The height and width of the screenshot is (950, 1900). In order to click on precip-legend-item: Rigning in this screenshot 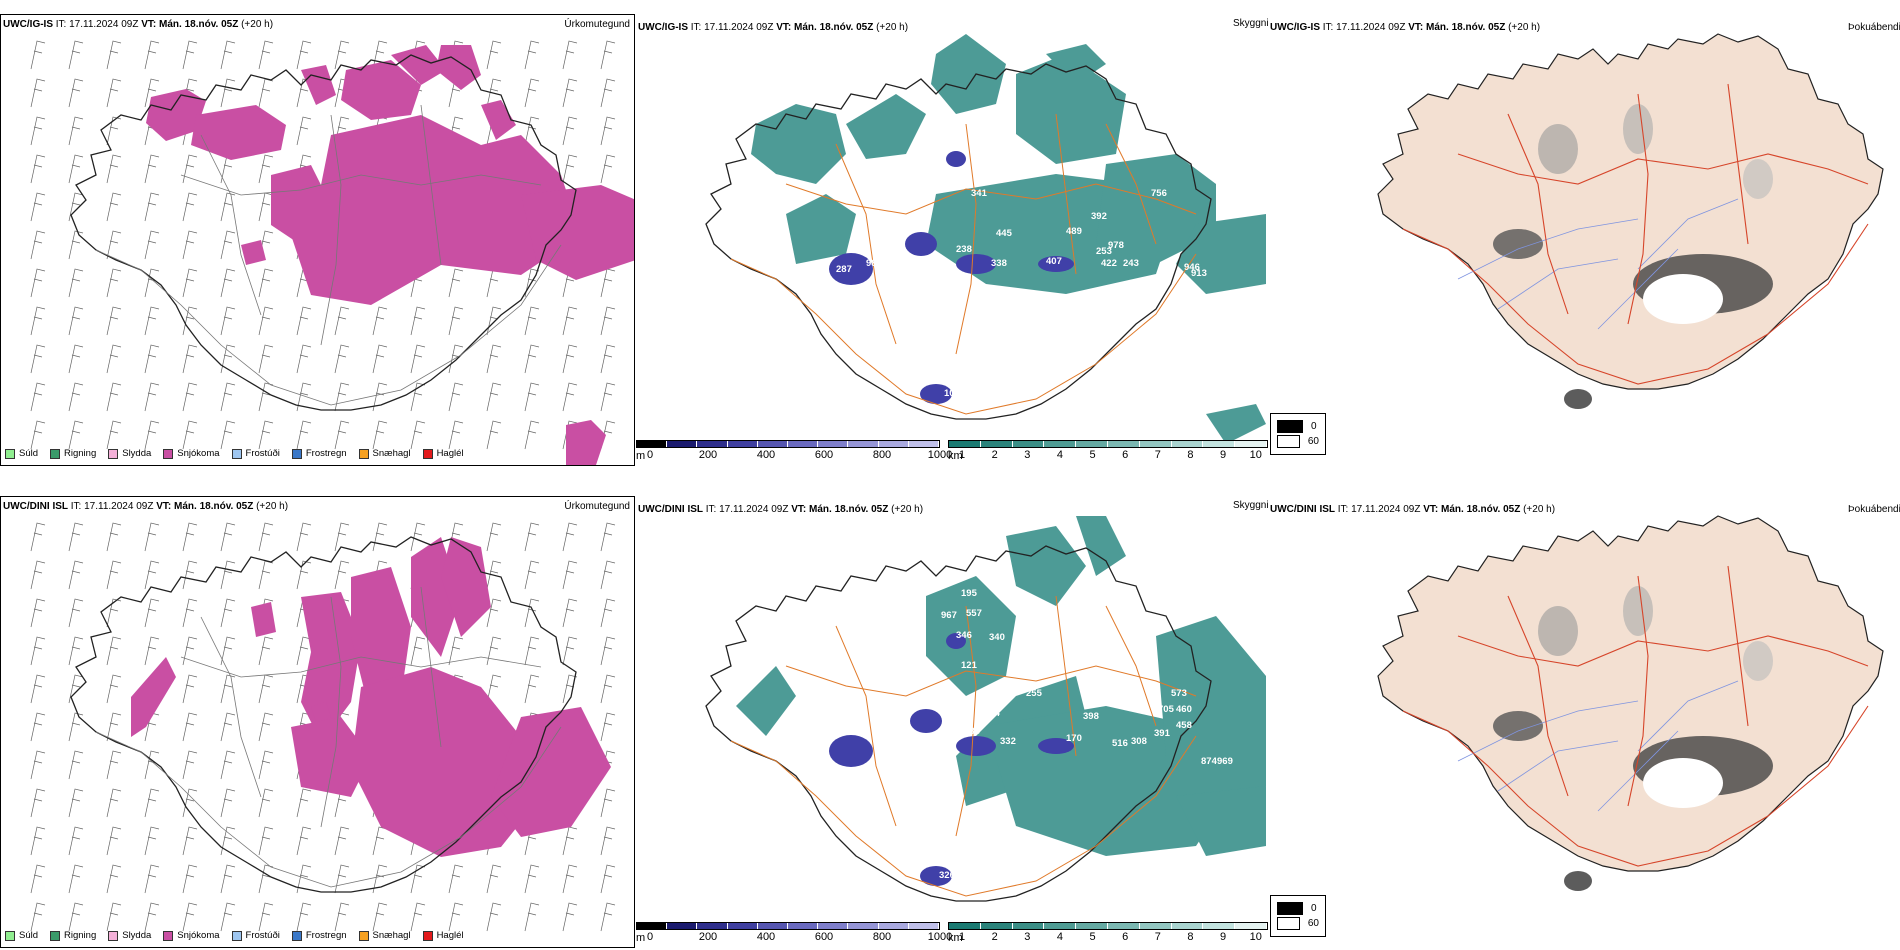, I will do `click(73, 935)`.